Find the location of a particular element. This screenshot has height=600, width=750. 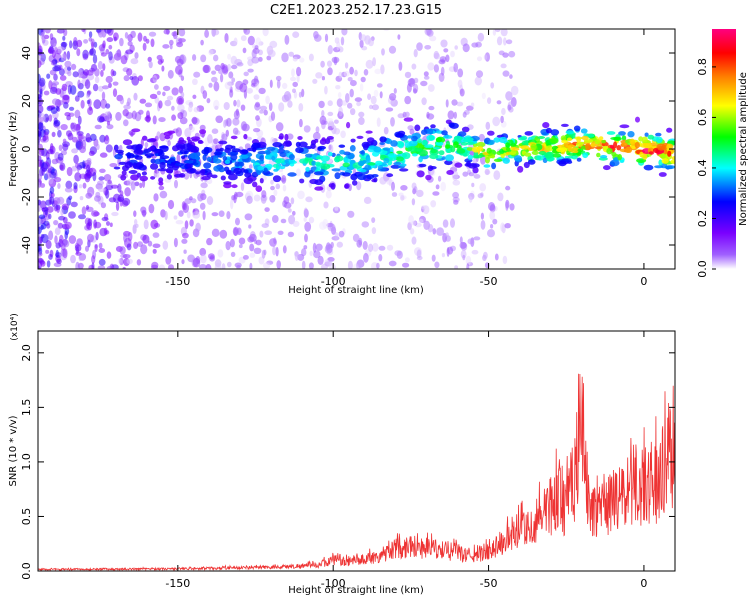

figure-title: C2E1.2023.252.17.23.G15 is located at coordinates (356, 10).